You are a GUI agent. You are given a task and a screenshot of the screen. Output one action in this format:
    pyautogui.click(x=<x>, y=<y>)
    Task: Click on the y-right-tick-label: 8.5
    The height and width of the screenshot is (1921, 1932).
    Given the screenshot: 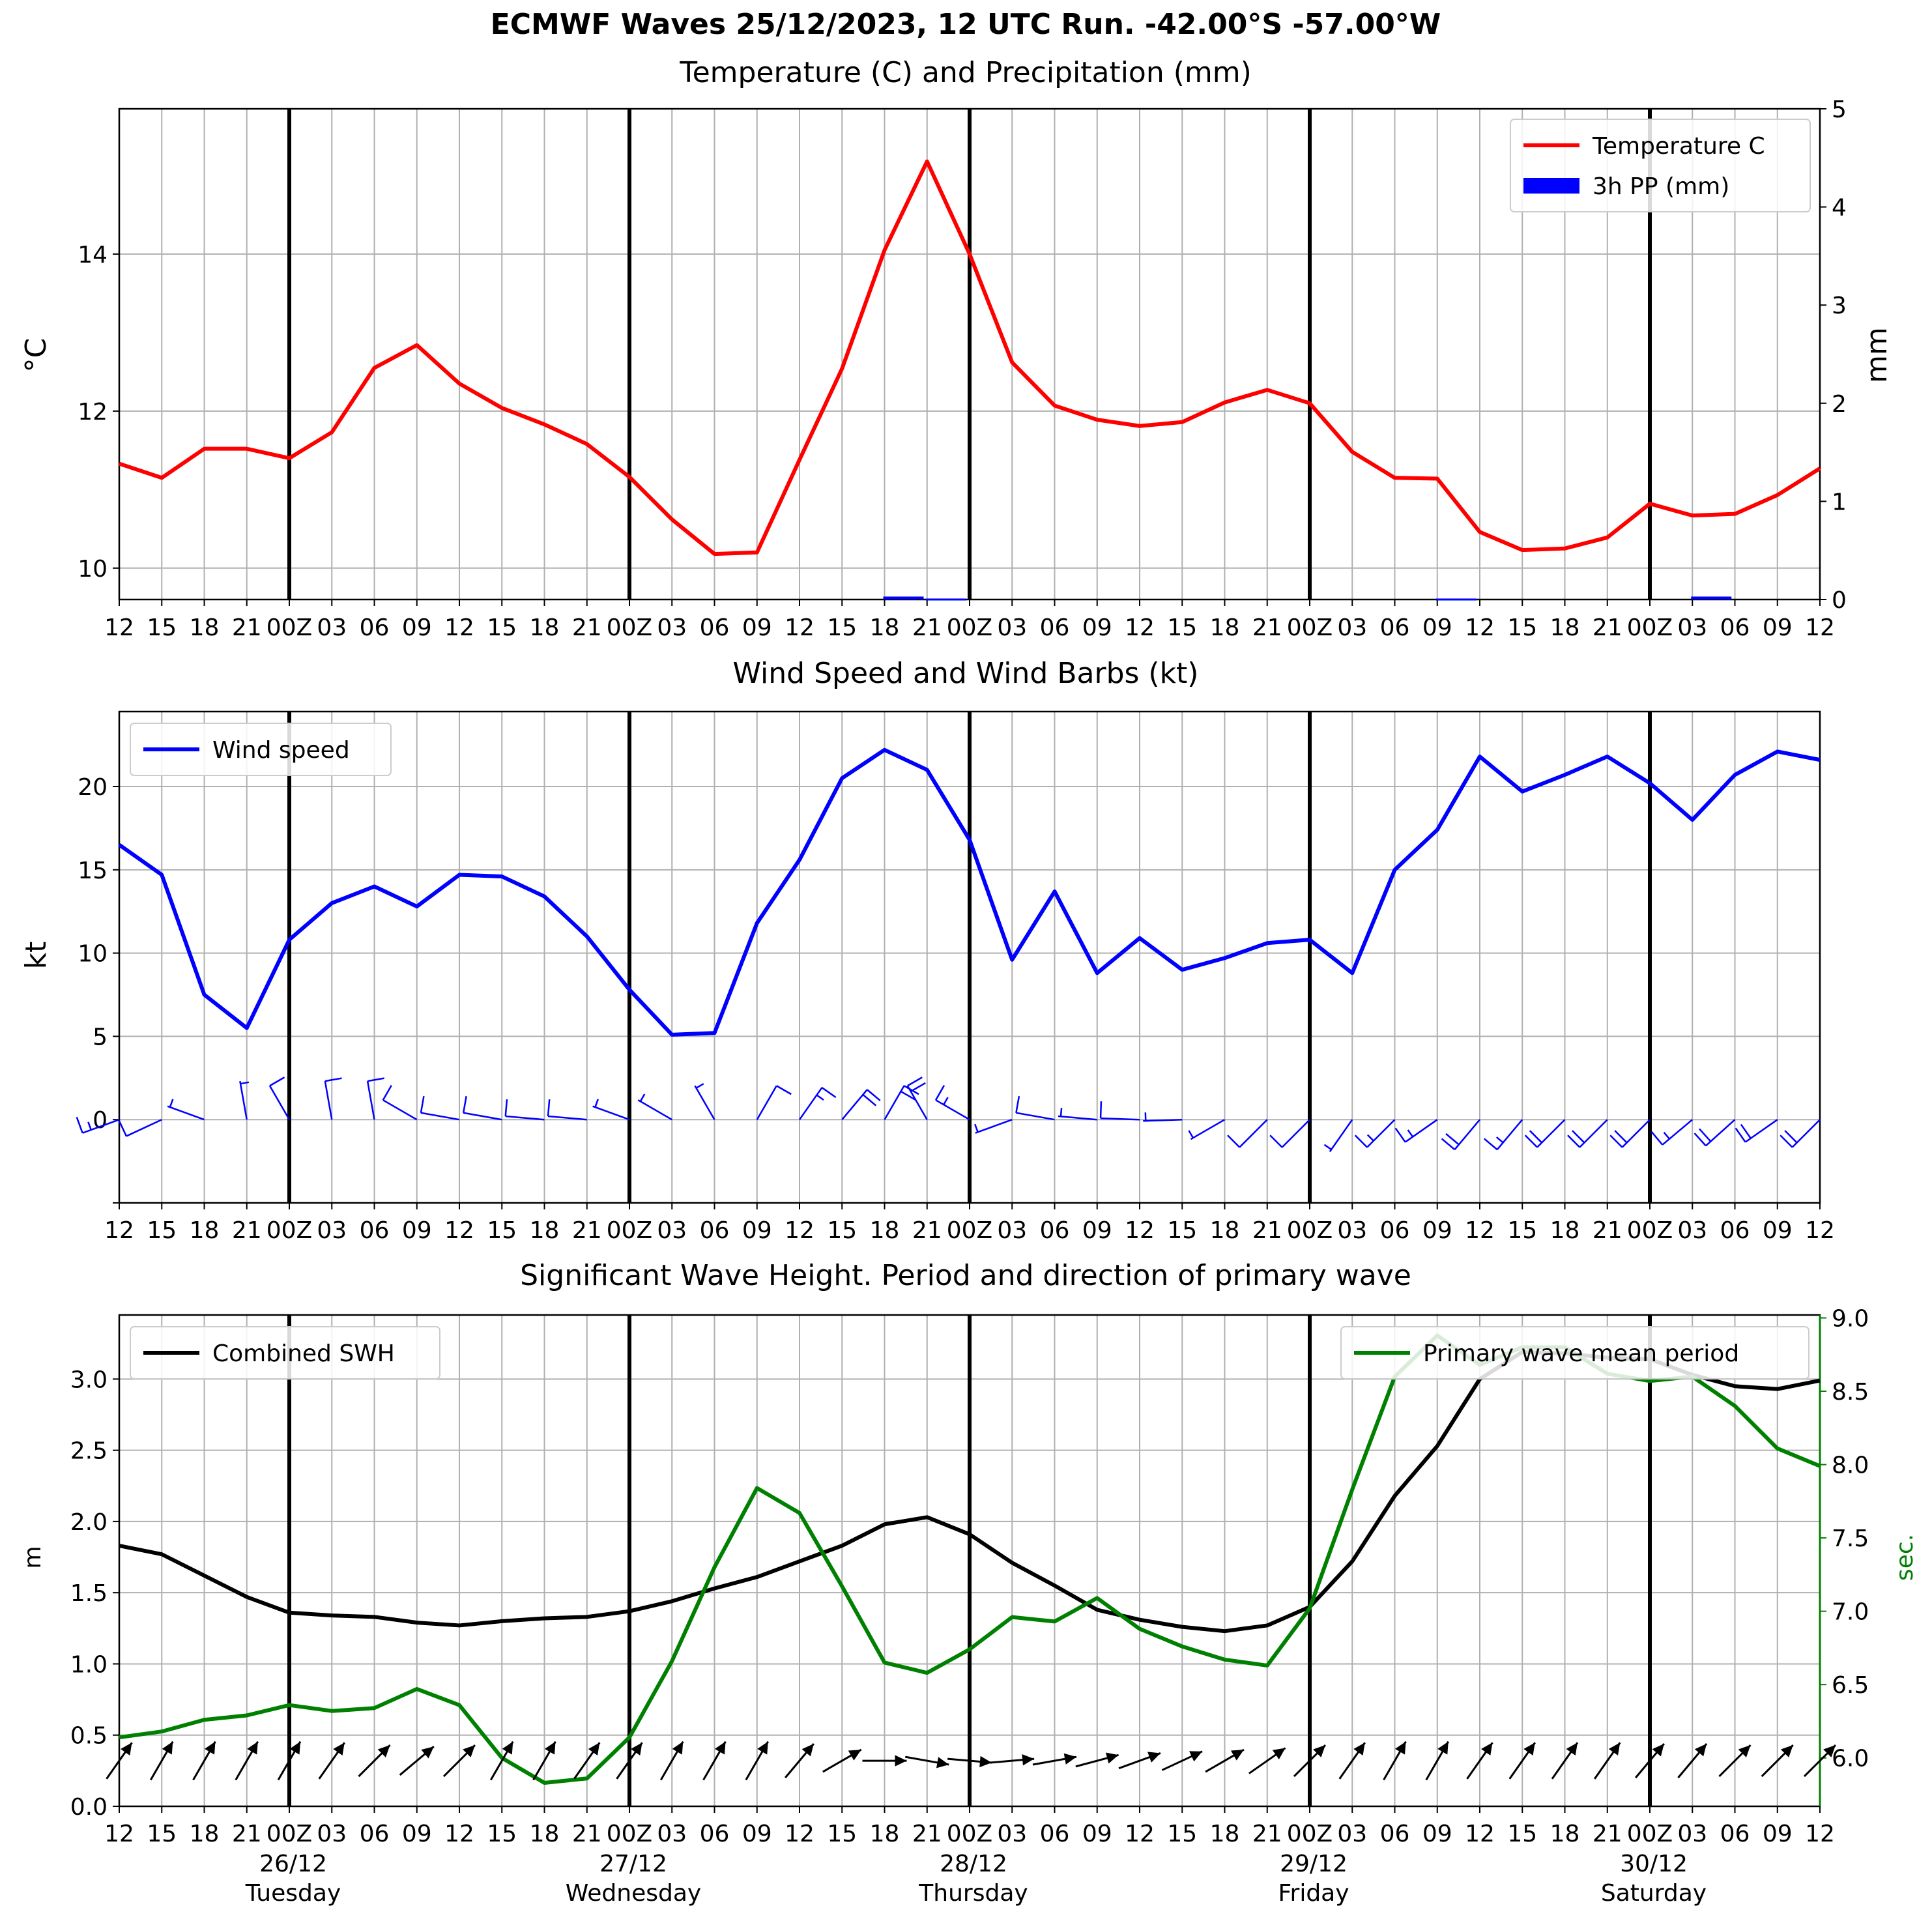 What is the action you would take?
    pyautogui.click(x=1850, y=1392)
    